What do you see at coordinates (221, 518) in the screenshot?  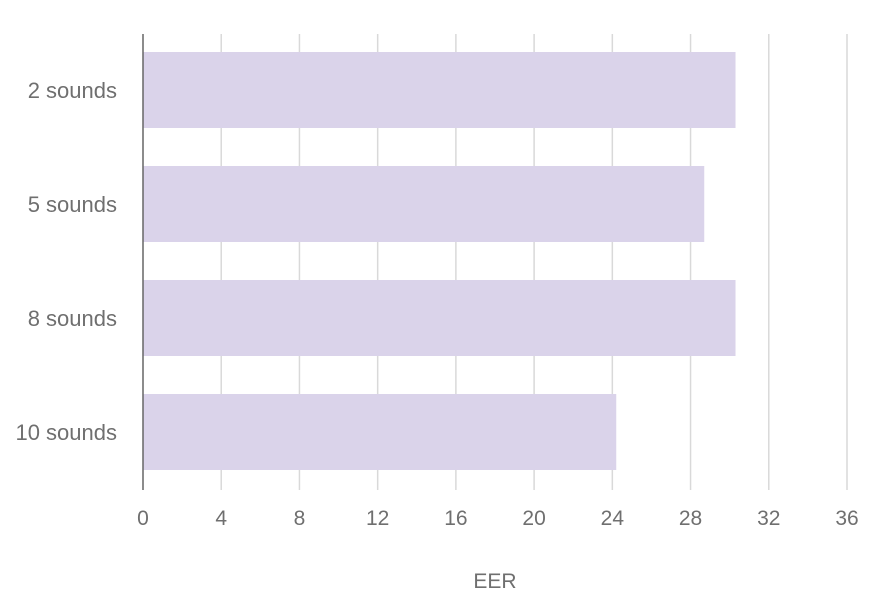 I see `x-tick-label: 4` at bounding box center [221, 518].